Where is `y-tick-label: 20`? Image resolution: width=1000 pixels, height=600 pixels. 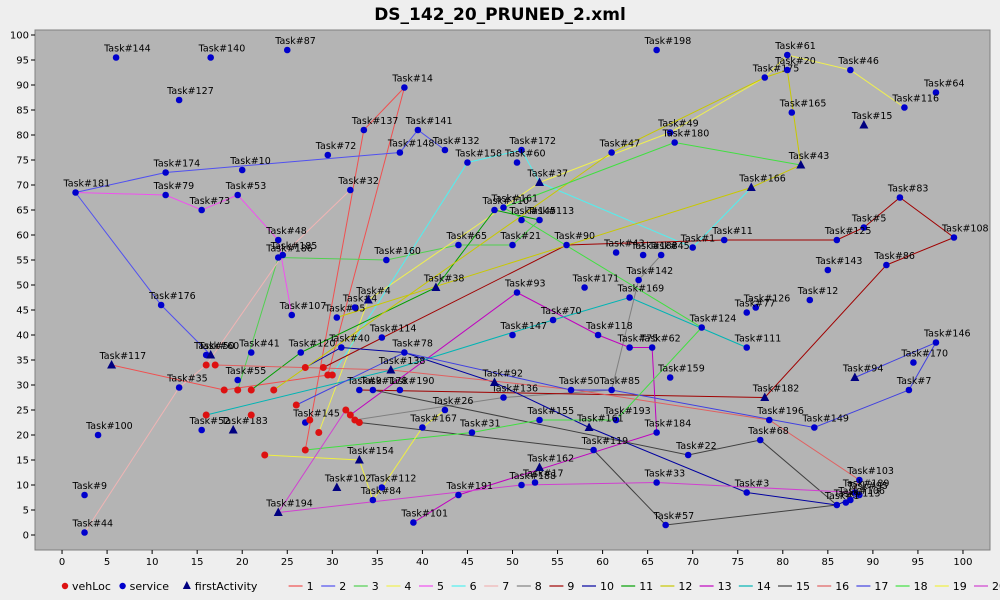 y-tick-label: 20 is located at coordinates (22, 436).